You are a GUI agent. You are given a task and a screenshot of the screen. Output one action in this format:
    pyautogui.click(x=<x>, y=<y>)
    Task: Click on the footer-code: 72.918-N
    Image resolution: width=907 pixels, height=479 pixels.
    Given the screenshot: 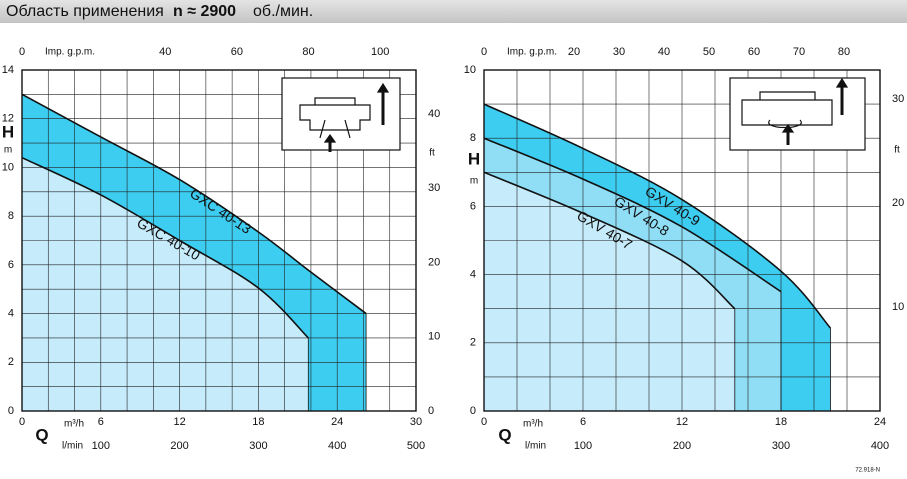 What is the action you would take?
    pyautogui.click(x=867, y=471)
    